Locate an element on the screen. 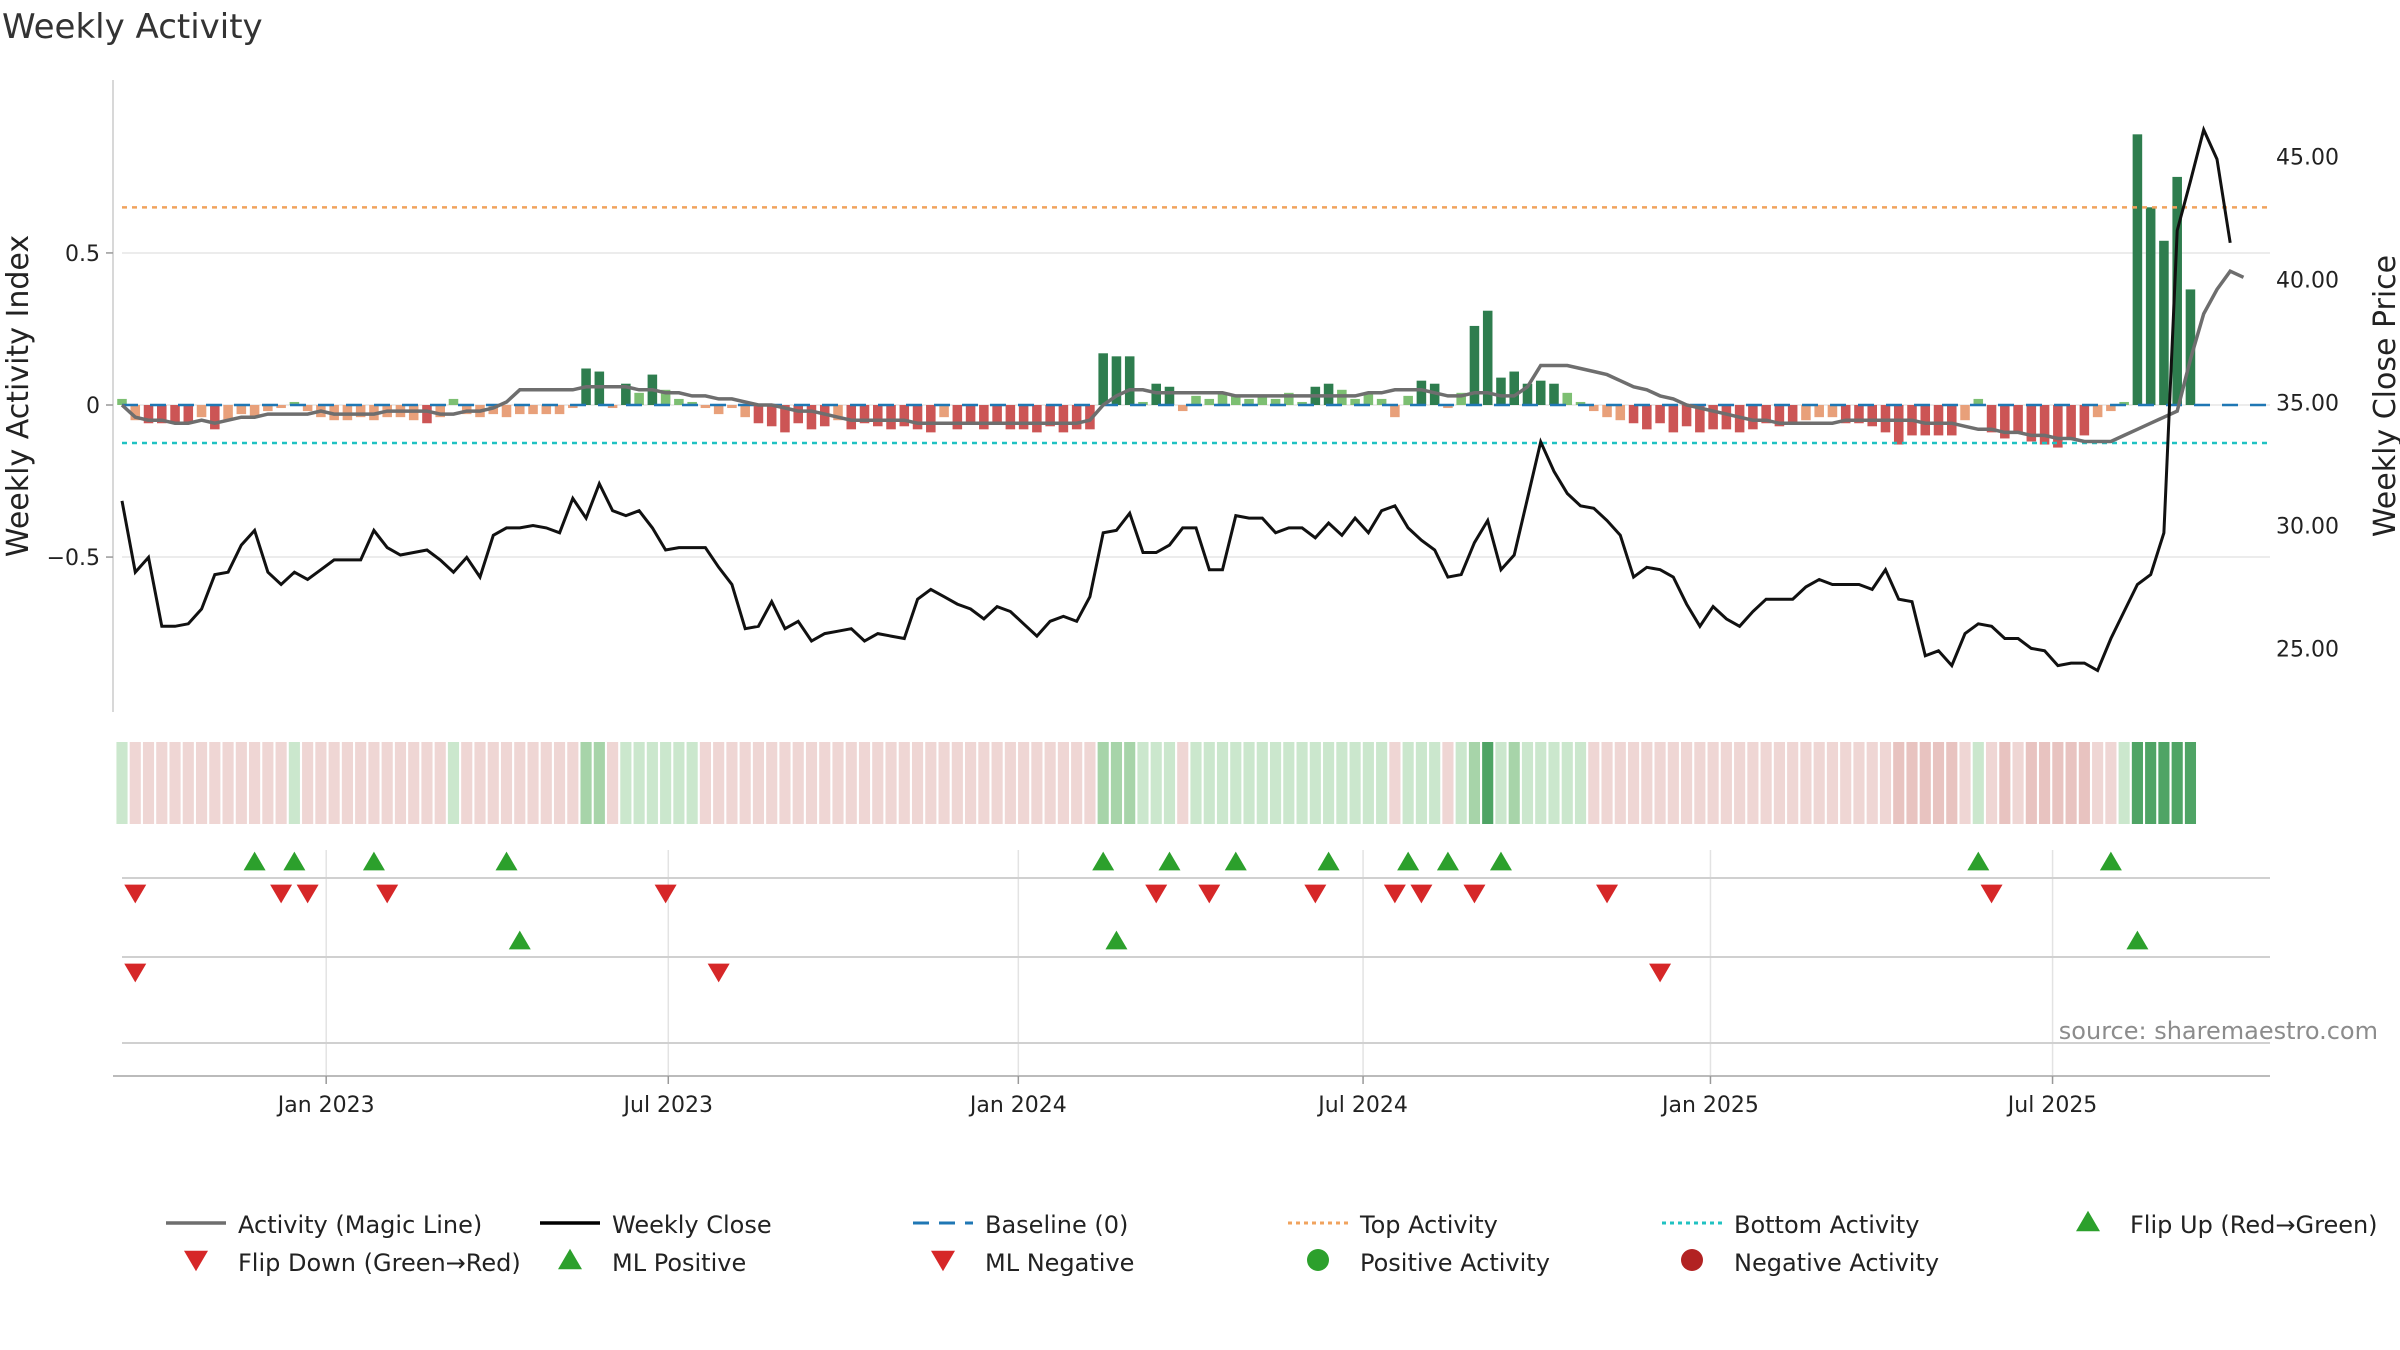 The width and height of the screenshot is (2400, 1350). legend-label: Flip Up (Red→Green) is located at coordinates (2254, 1225).